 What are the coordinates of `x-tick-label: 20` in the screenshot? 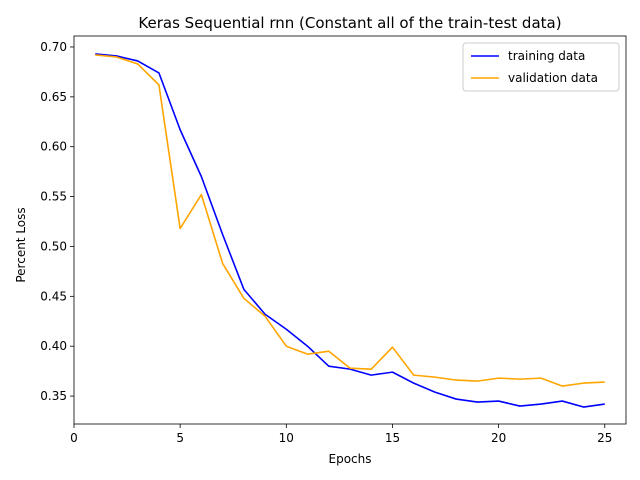 It's located at (498, 438).